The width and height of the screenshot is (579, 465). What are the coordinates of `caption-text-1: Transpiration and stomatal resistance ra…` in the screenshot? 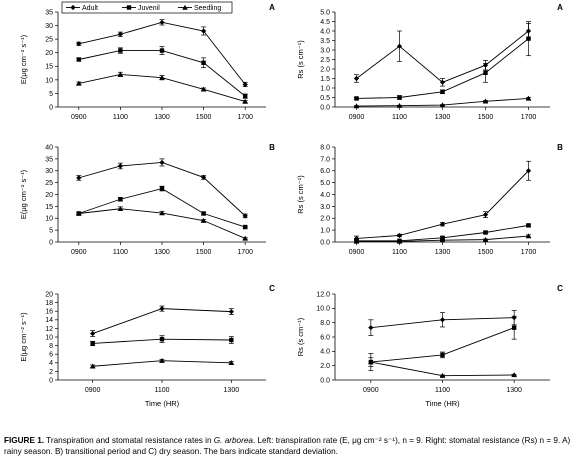 It's located at (129, 440).